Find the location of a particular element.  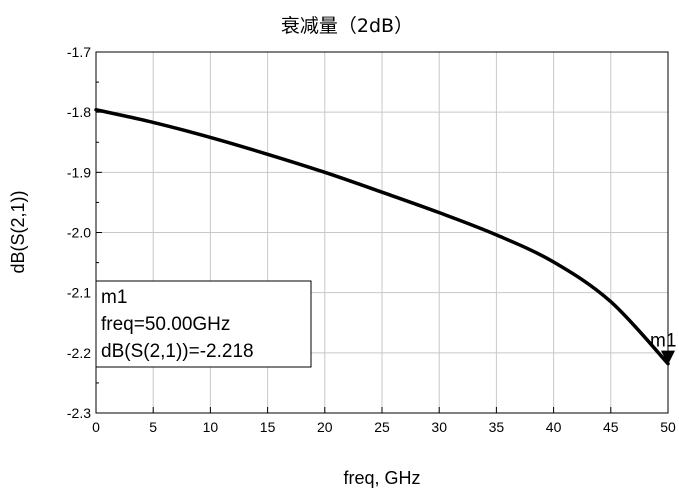

x-axis-label: freq, GHz is located at coordinates (381, 478).